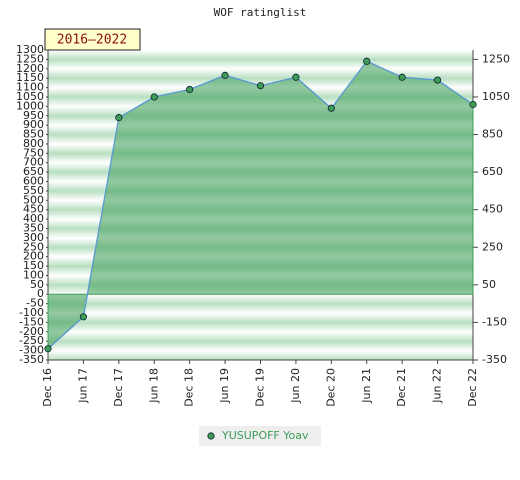 The image size is (520, 480). What do you see at coordinates (37, 284) in the screenshot?
I see `y-tick-label: 50` at bounding box center [37, 284].